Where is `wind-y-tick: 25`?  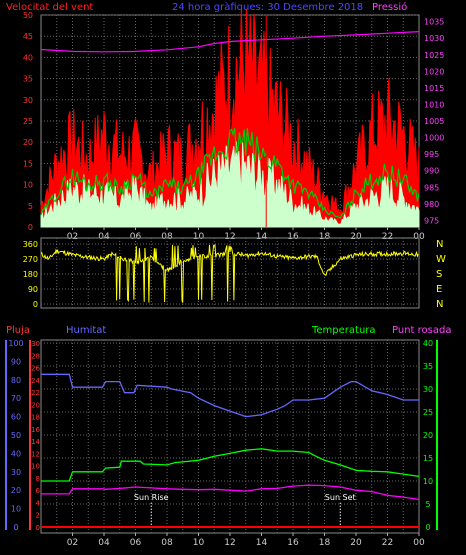
wind-y-tick: 25 is located at coordinates (28, 121).